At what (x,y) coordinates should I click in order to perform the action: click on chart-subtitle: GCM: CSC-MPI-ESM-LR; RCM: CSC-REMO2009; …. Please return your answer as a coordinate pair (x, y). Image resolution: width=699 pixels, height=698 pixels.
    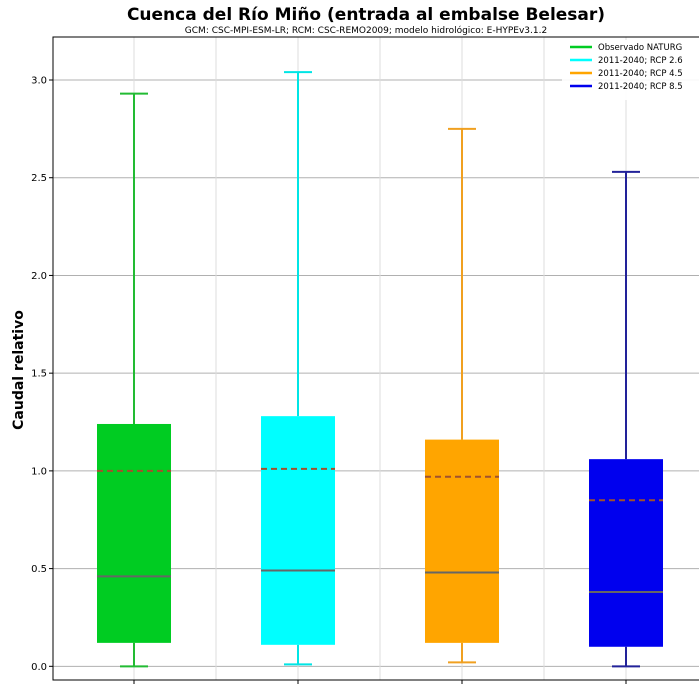
    Looking at the image, I should click on (366, 30).